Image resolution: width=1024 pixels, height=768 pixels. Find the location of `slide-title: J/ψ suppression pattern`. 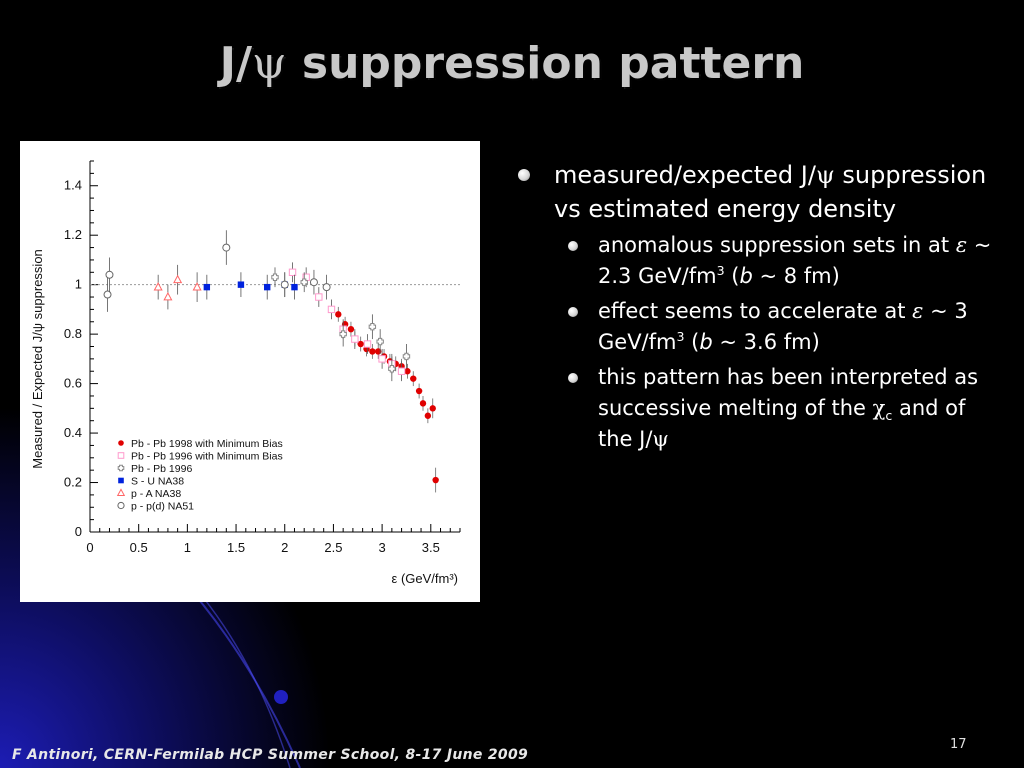

slide-title: J/ψ suppression pattern is located at coordinates (512, 63).